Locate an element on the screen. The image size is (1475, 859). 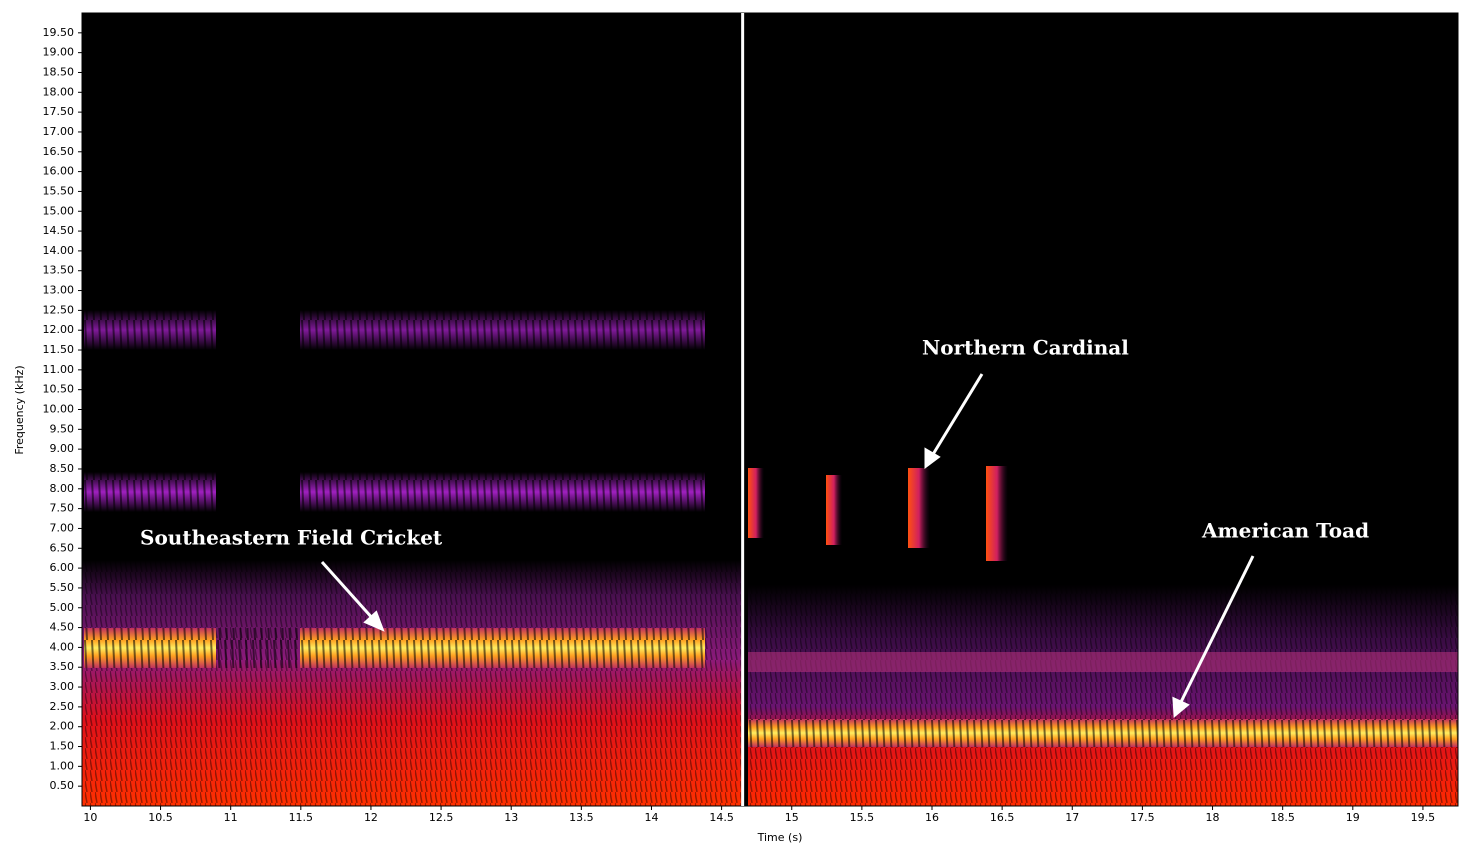
y-tick-label: 2.00 is located at coordinates (62, 726).